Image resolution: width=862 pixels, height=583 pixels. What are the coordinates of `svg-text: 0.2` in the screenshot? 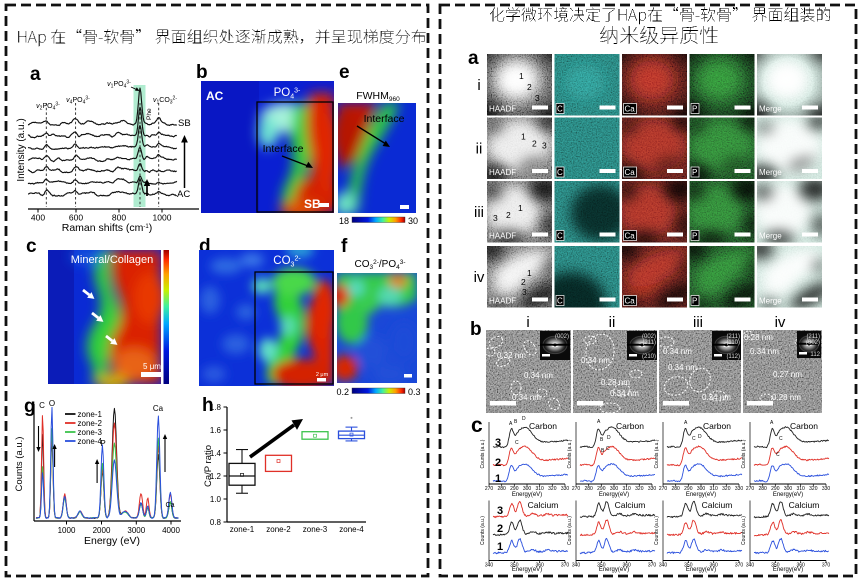 It's located at (342, 392).